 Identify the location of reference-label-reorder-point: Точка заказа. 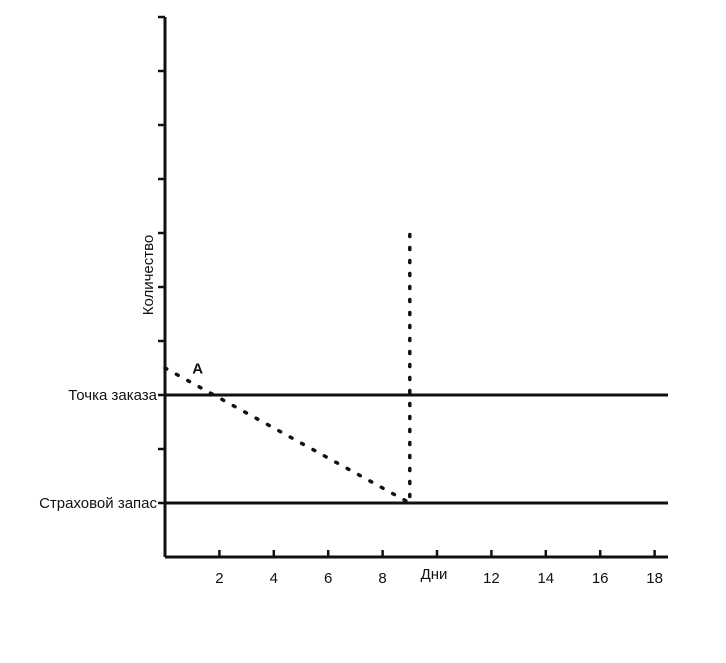
(112, 395).